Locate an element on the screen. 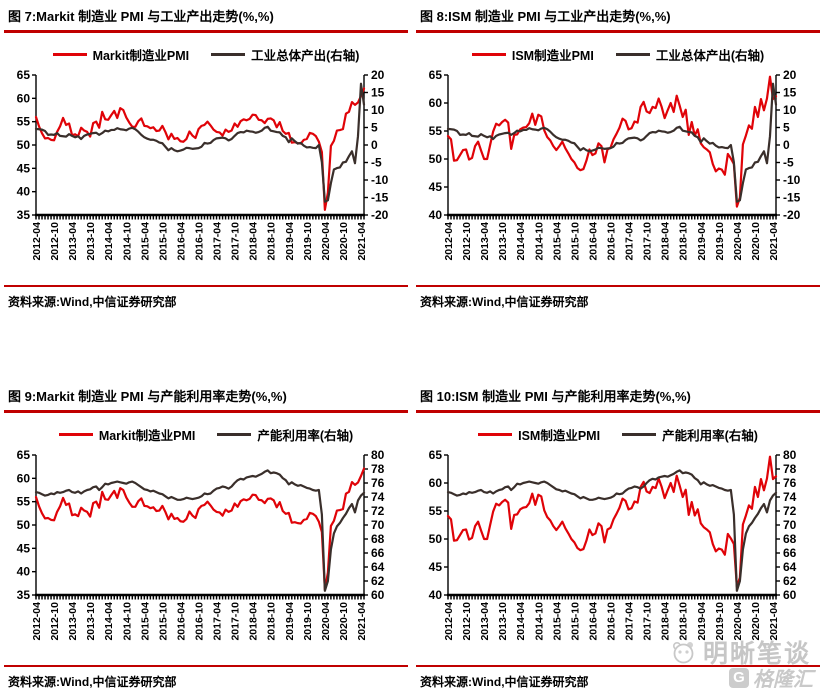  legend-label-pmi: ISM制造业PMI is located at coordinates (559, 435).